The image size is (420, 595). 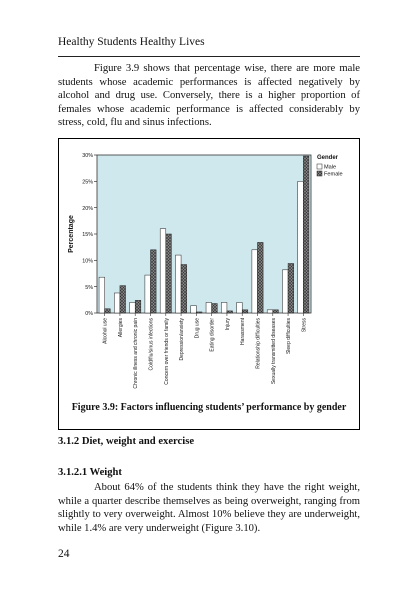 What do you see at coordinates (71, 234) in the screenshot?
I see `y-axis-label: Percentage` at bounding box center [71, 234].